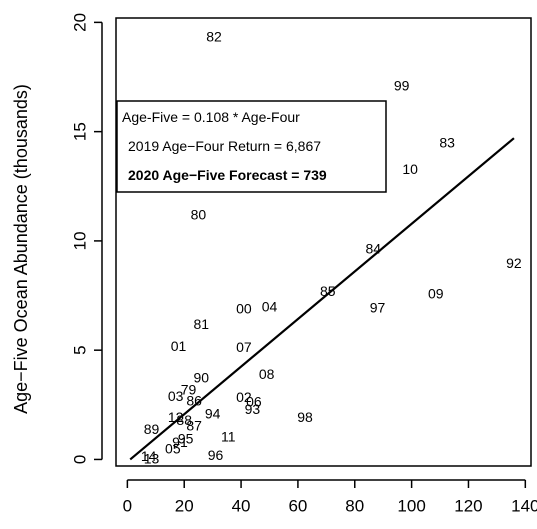 The height and width of the screenshot is (529, 537). Describe the element at coordinates (179, 346) in the screenshot. I see `point-label: 01` at that location.